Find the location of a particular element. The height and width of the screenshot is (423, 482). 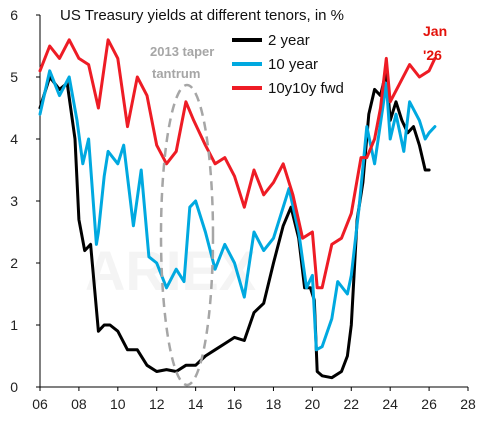

y-tick-label: 1 is located at coordinates (14, 325).